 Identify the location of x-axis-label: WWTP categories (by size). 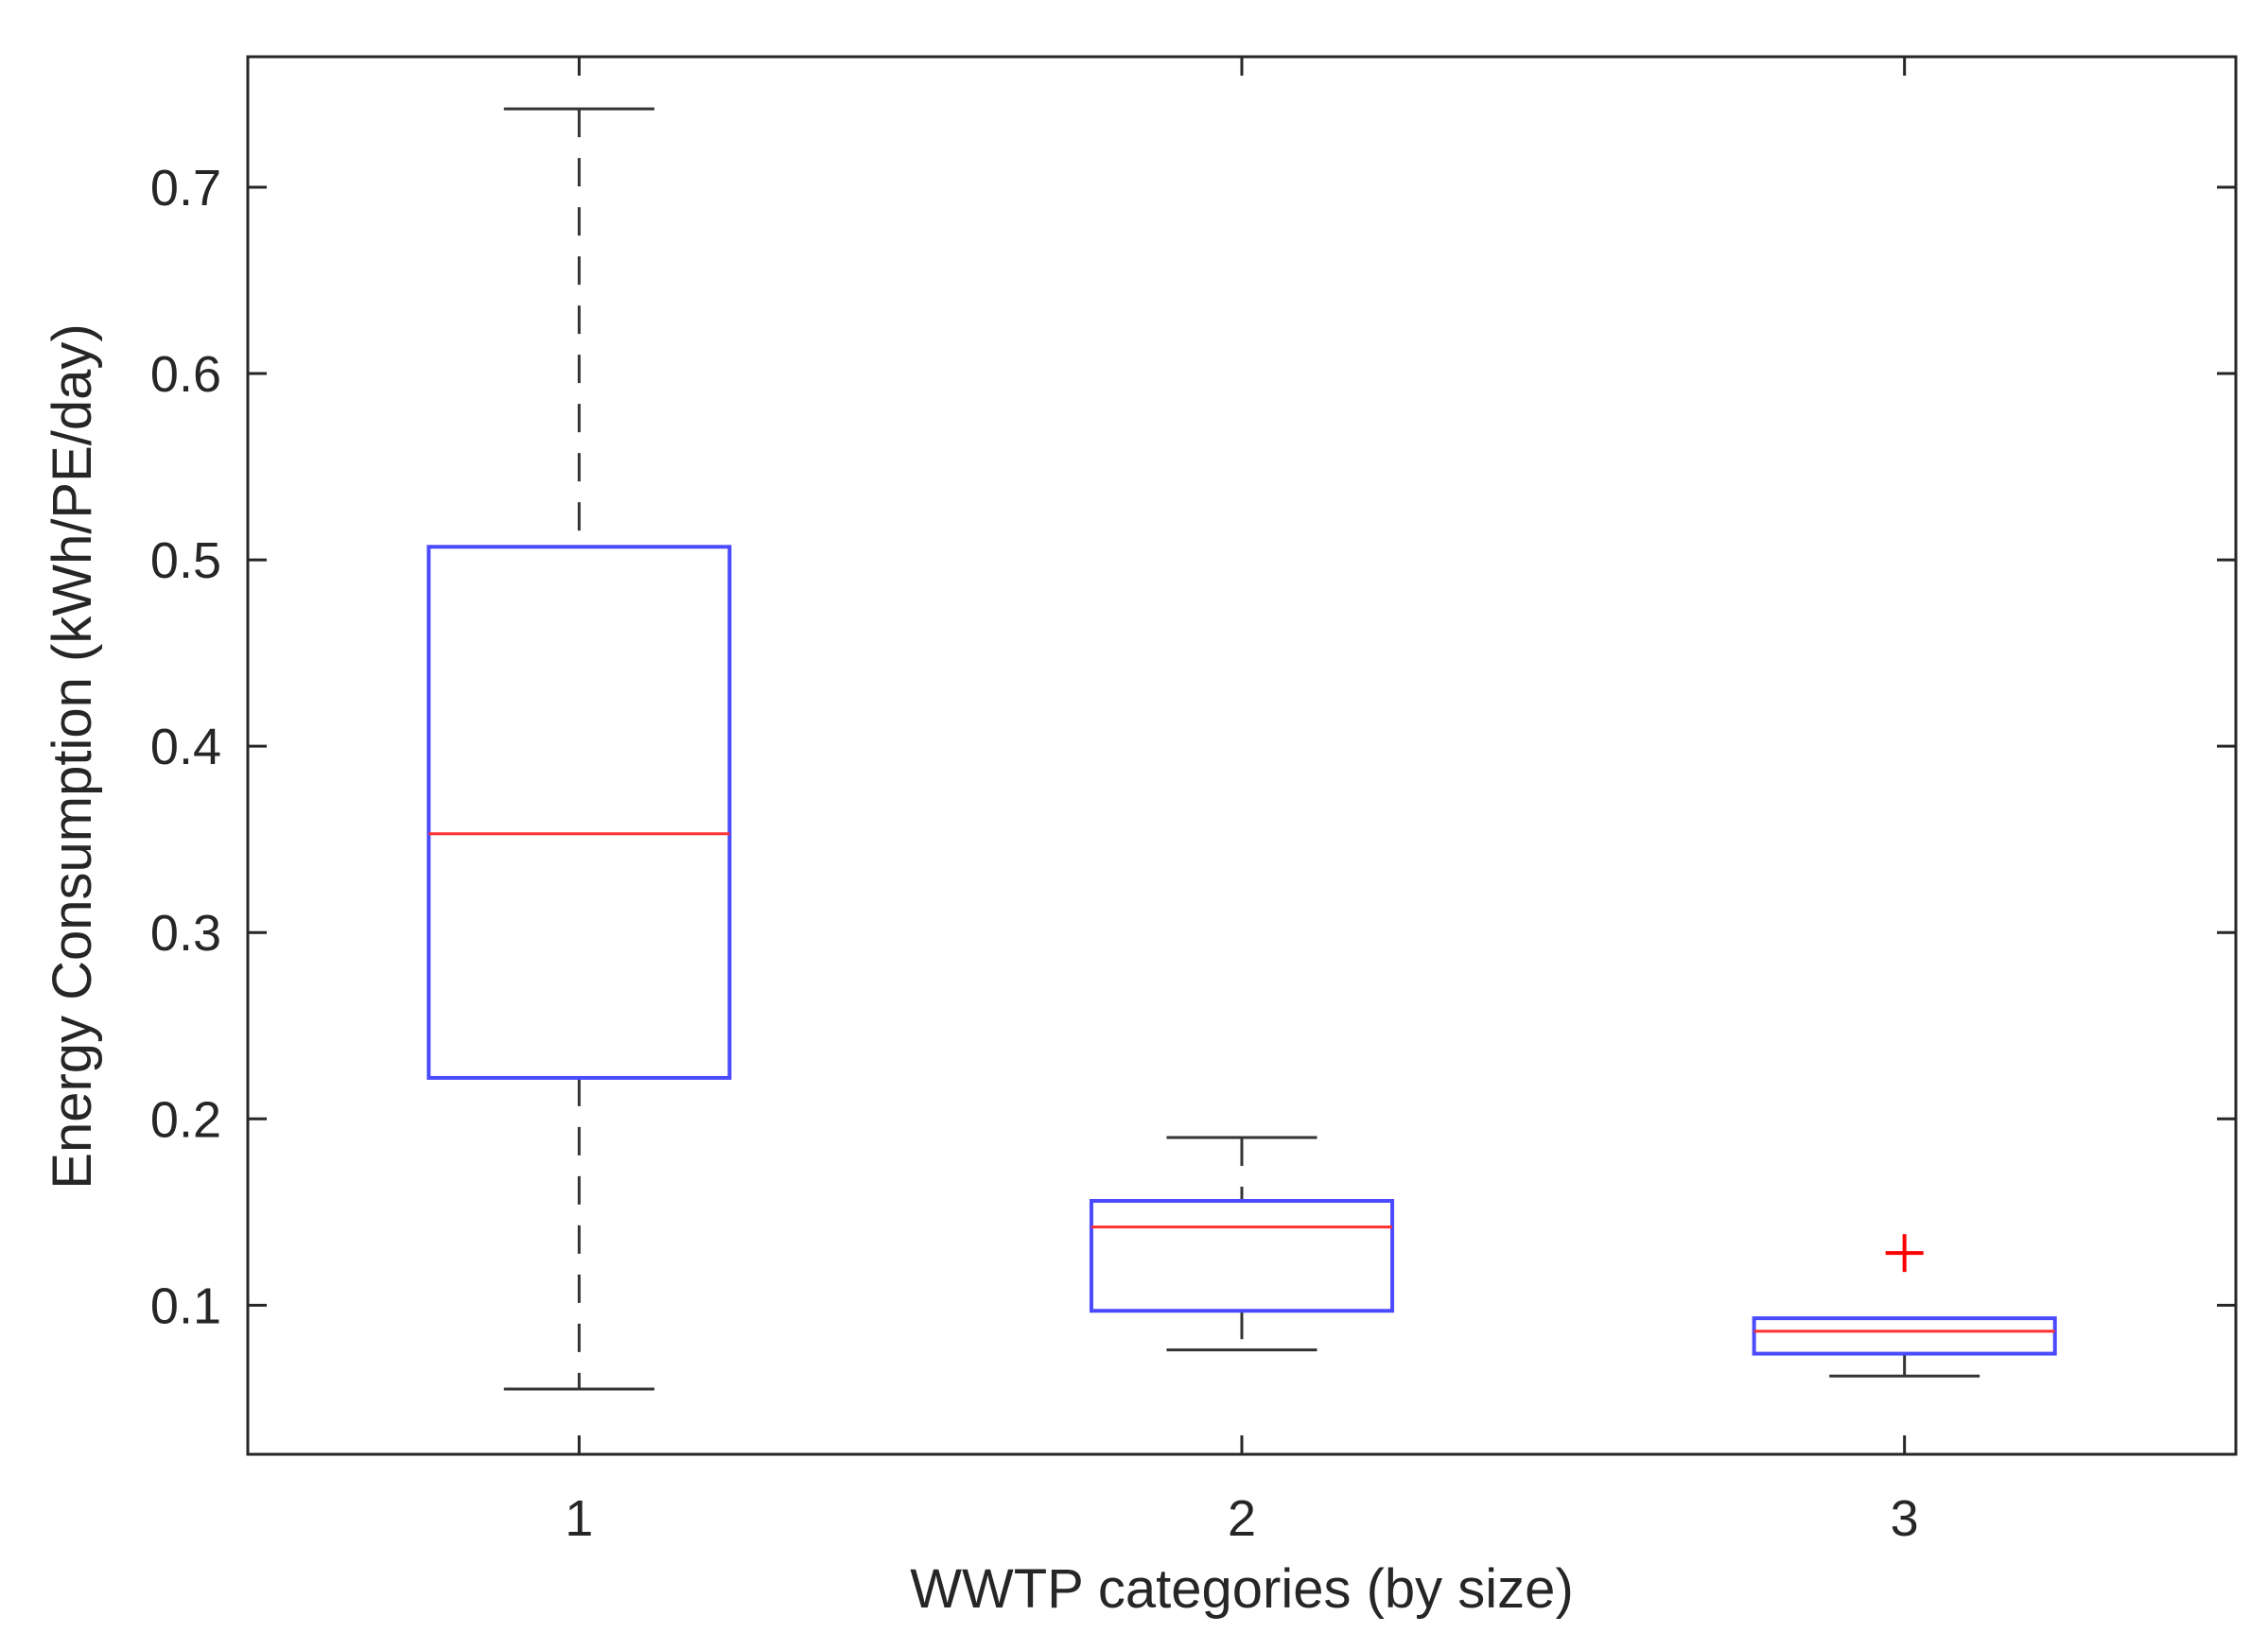
(1242, 1589).